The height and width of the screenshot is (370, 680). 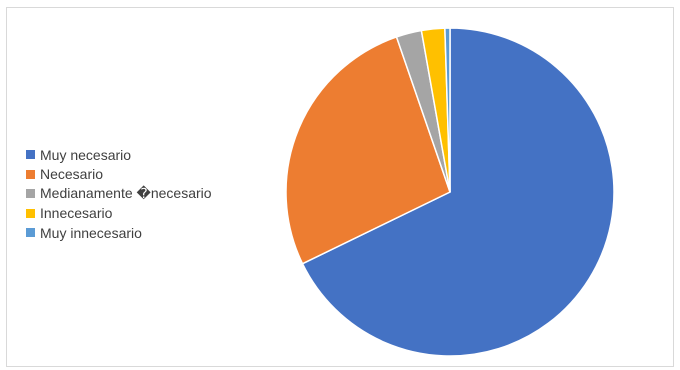 What do you see at coordinates (119, 214) in the screenshot?
I see `legend-item-innecesario: Innecesario` at bounding box center [119, 214].